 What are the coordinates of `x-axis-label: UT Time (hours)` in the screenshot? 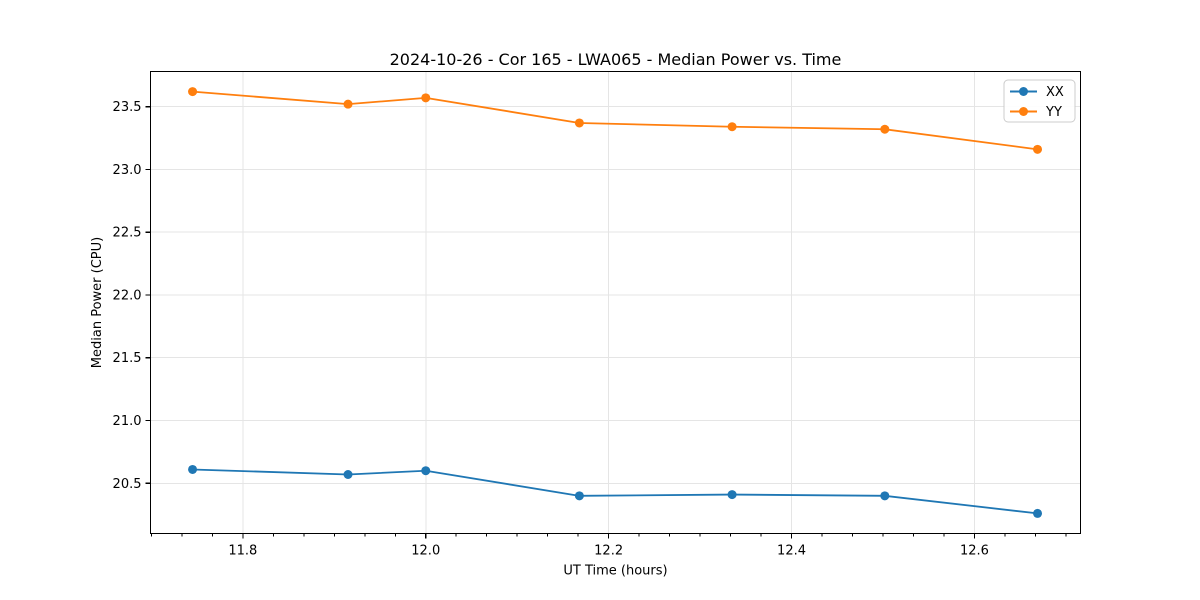 It's located at (615, 571).